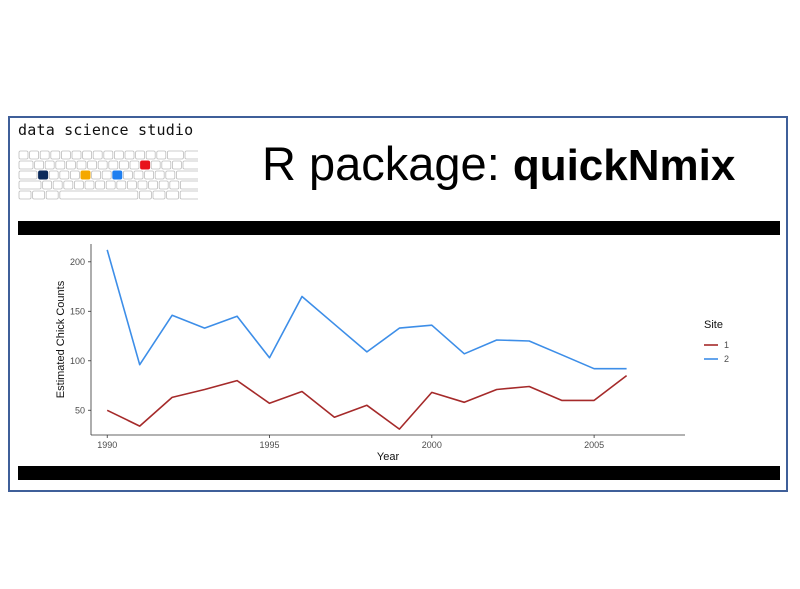  I want to click on keyboard-logo-icon, so click(108, 175).